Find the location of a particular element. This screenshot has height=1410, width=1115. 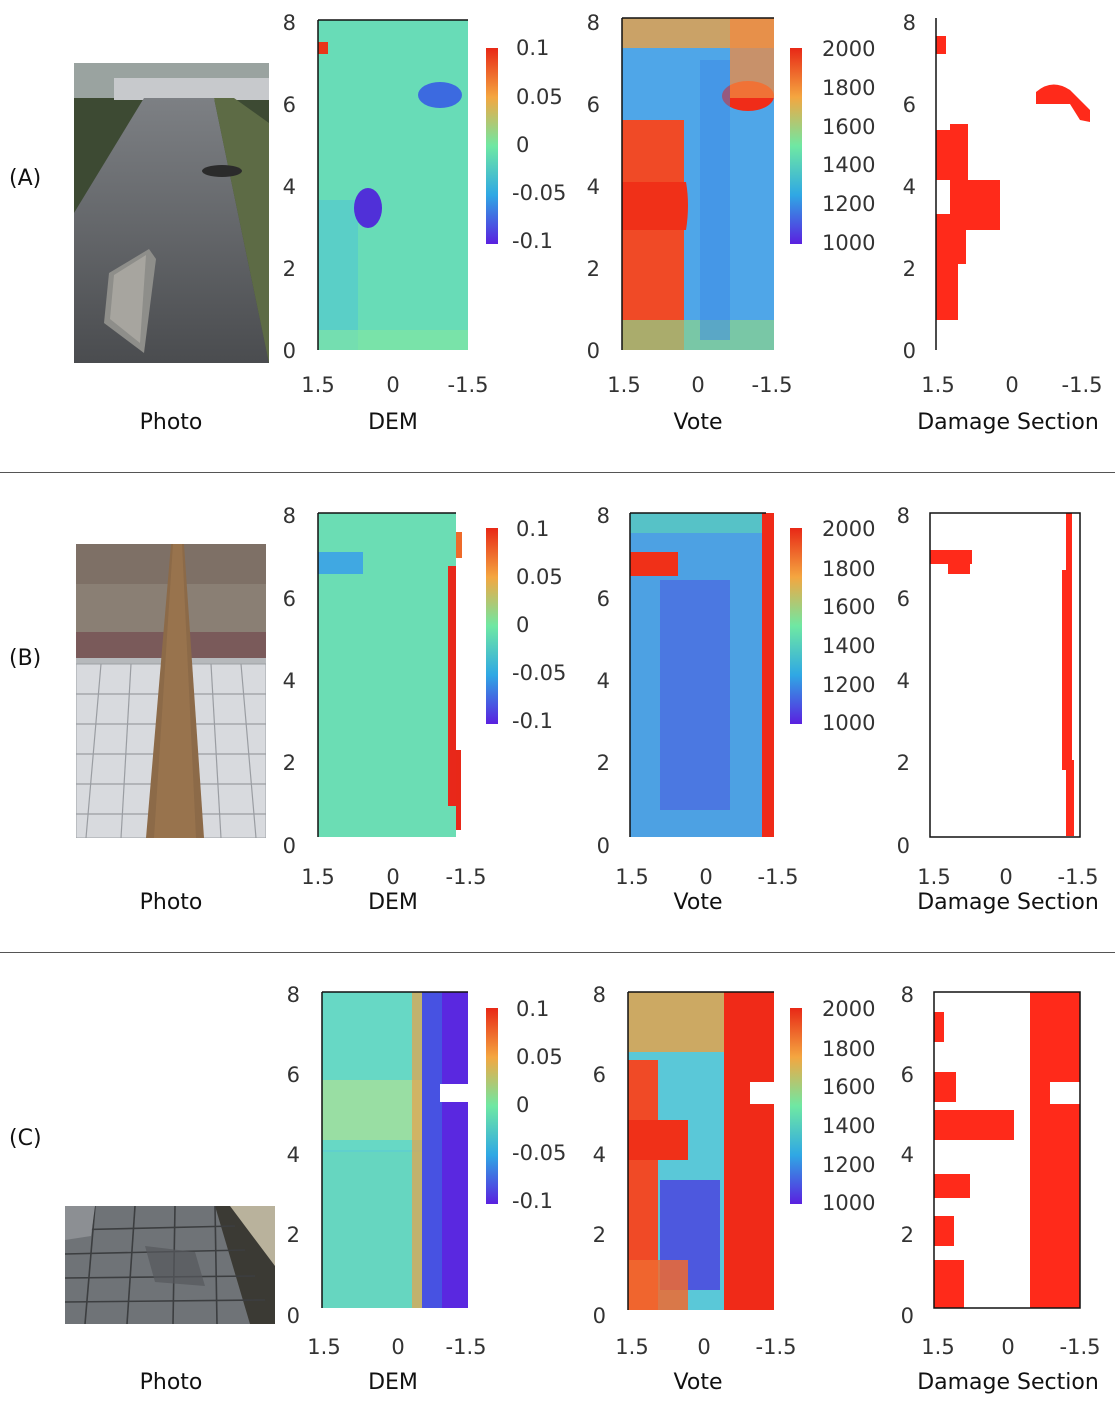

cb-tick: 1800 is located at coordinates (848, 569).